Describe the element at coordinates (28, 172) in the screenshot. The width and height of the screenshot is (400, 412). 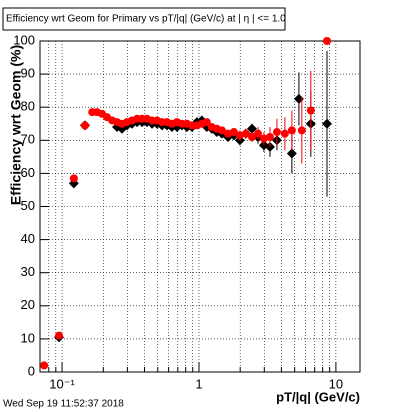
I see `y-tick-label: 60` at that location.